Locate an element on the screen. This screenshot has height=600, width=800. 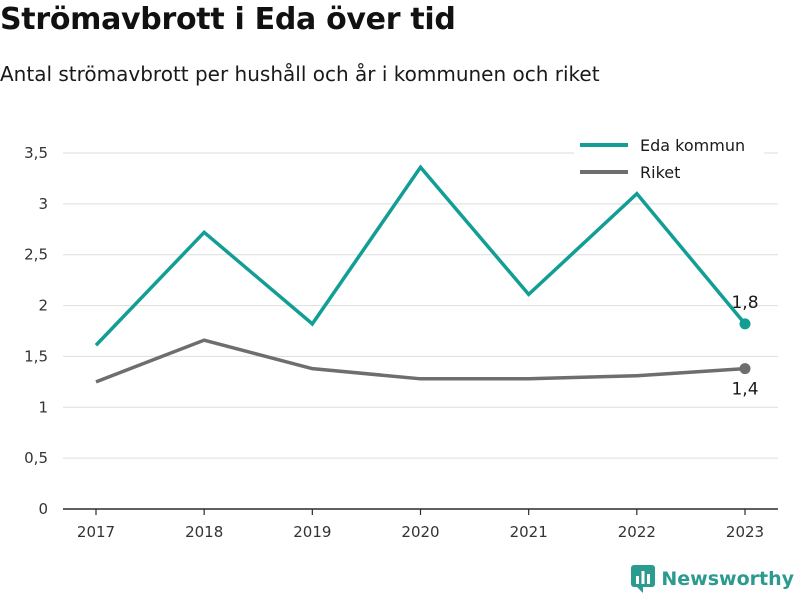
end-point-eda-kommun is located at coordinates (745, 324).